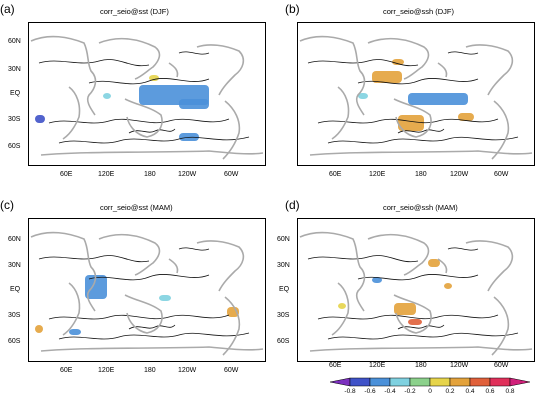 This screenshot has width=550, height=400. What do you see at coordinates (418, 11) in the screenshot?
I see `panel-title: corr_seio@ssh (DJF)` at bounding box center [418, 11].